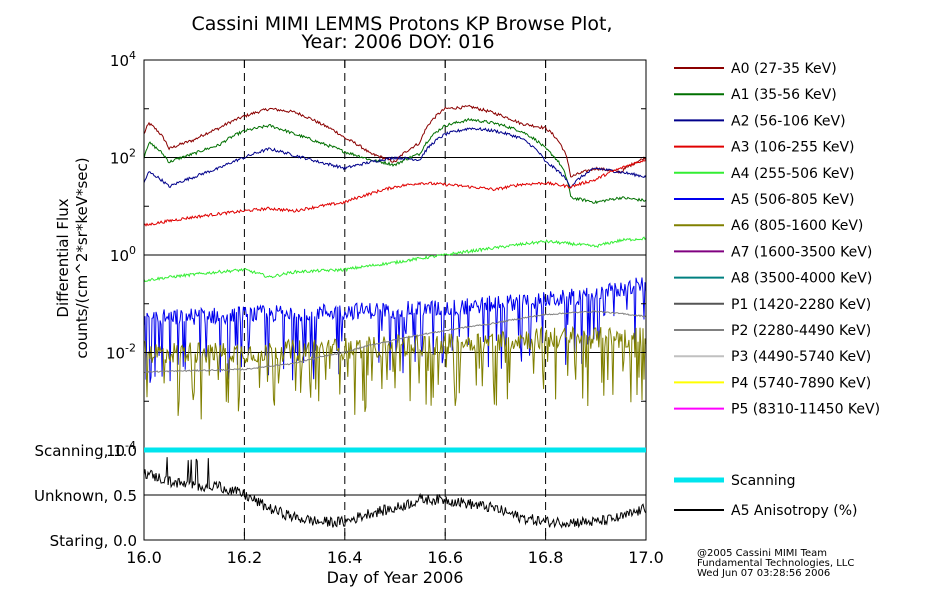 The height and width of the screenshot is (600, 950). I want to click on legend-label: Scanning, so click(763, 481).